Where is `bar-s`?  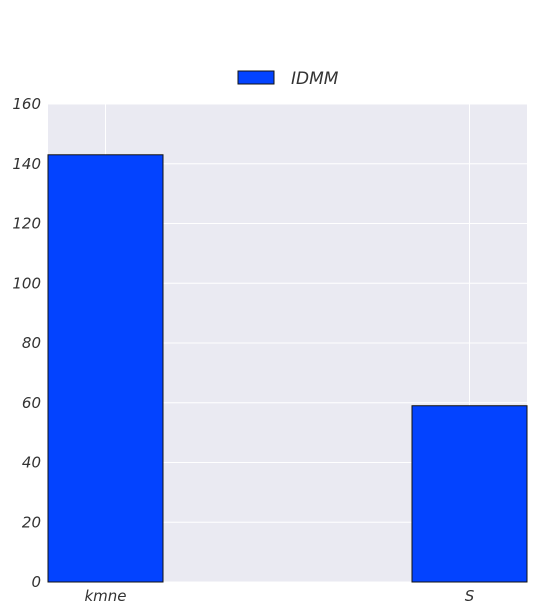 bar-s is located at coordinates (469, 494).